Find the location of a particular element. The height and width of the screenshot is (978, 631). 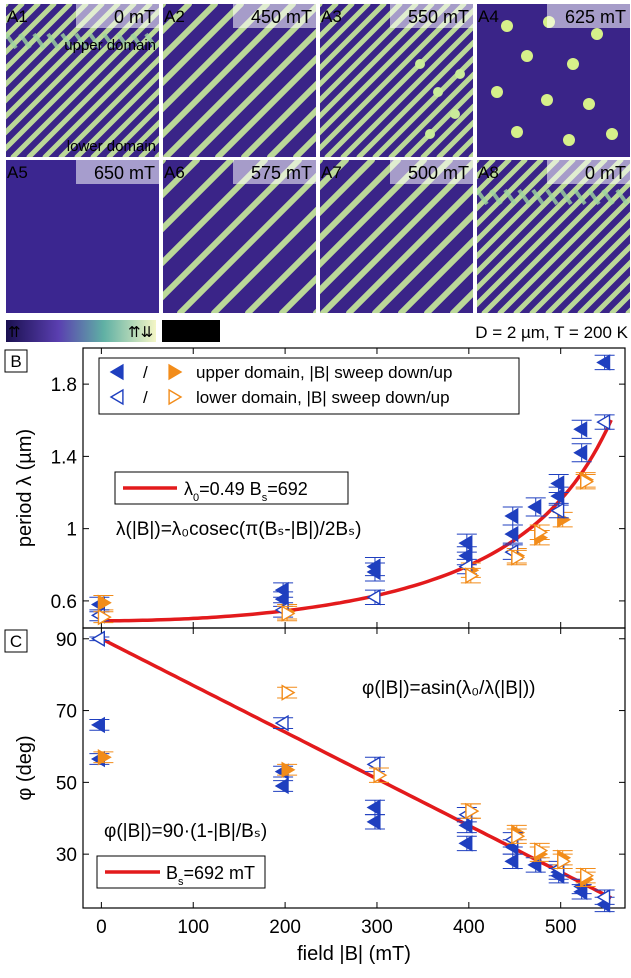

y-tick-label: 90 is located at coordinates (66, 640).